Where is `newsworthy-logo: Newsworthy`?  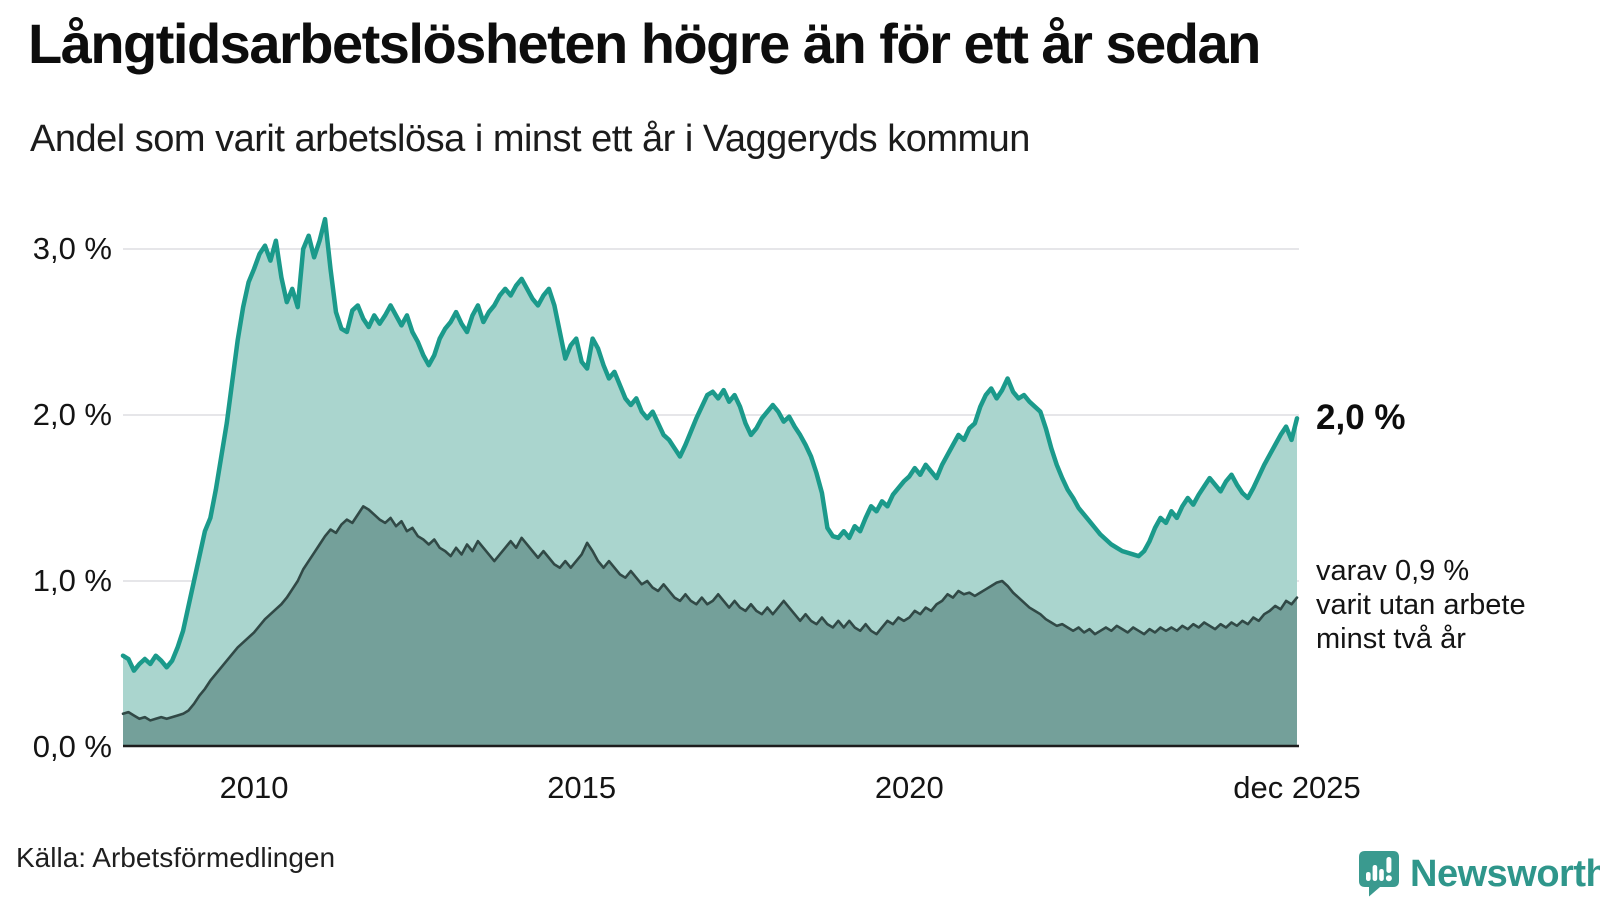
newsworthy-logo: Newsworthy is located at coordinates (1479, 874).